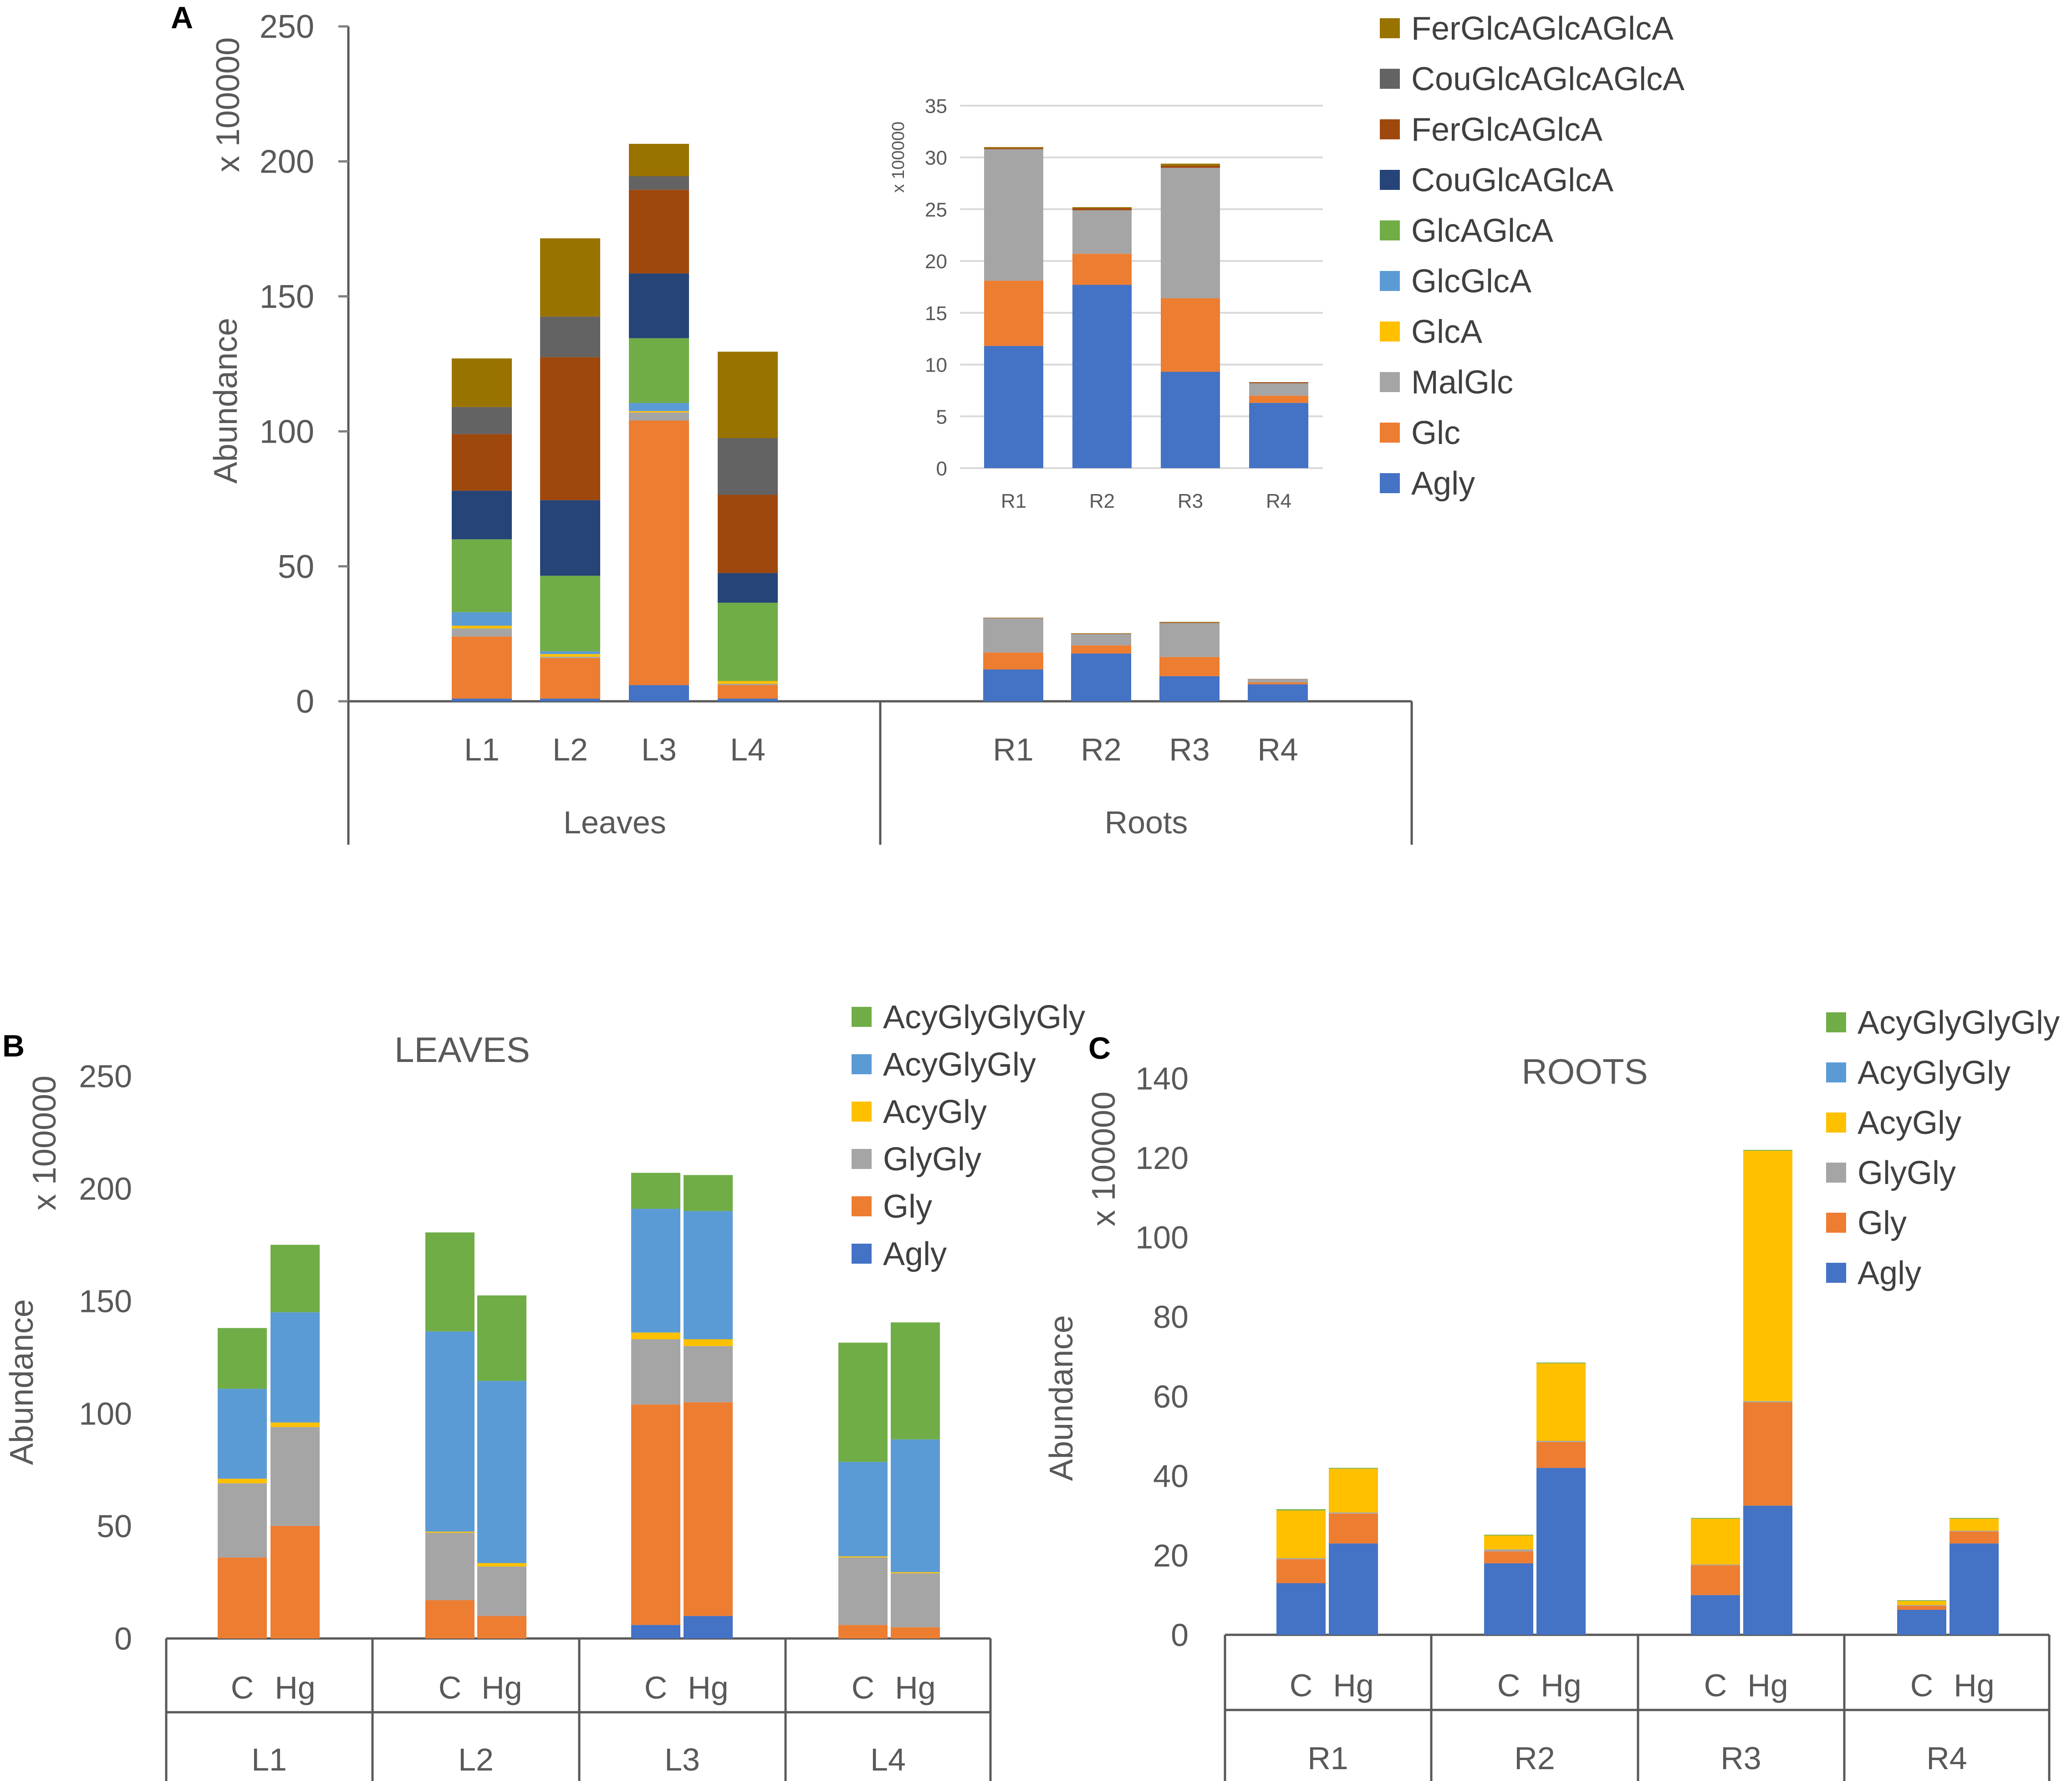 Image resolution: width=2072 pixels, height=1781 pixels. I want to click on c-bar-GlyGly, so click(1301, 1559).